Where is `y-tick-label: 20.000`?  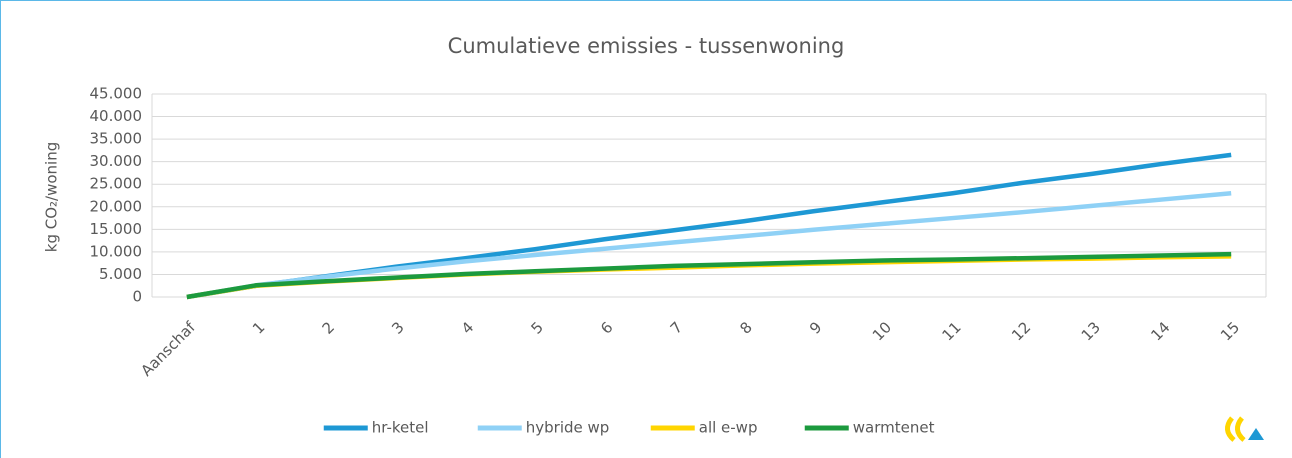
y-tick-label: 20.000 is located at coordinates (116, 206).